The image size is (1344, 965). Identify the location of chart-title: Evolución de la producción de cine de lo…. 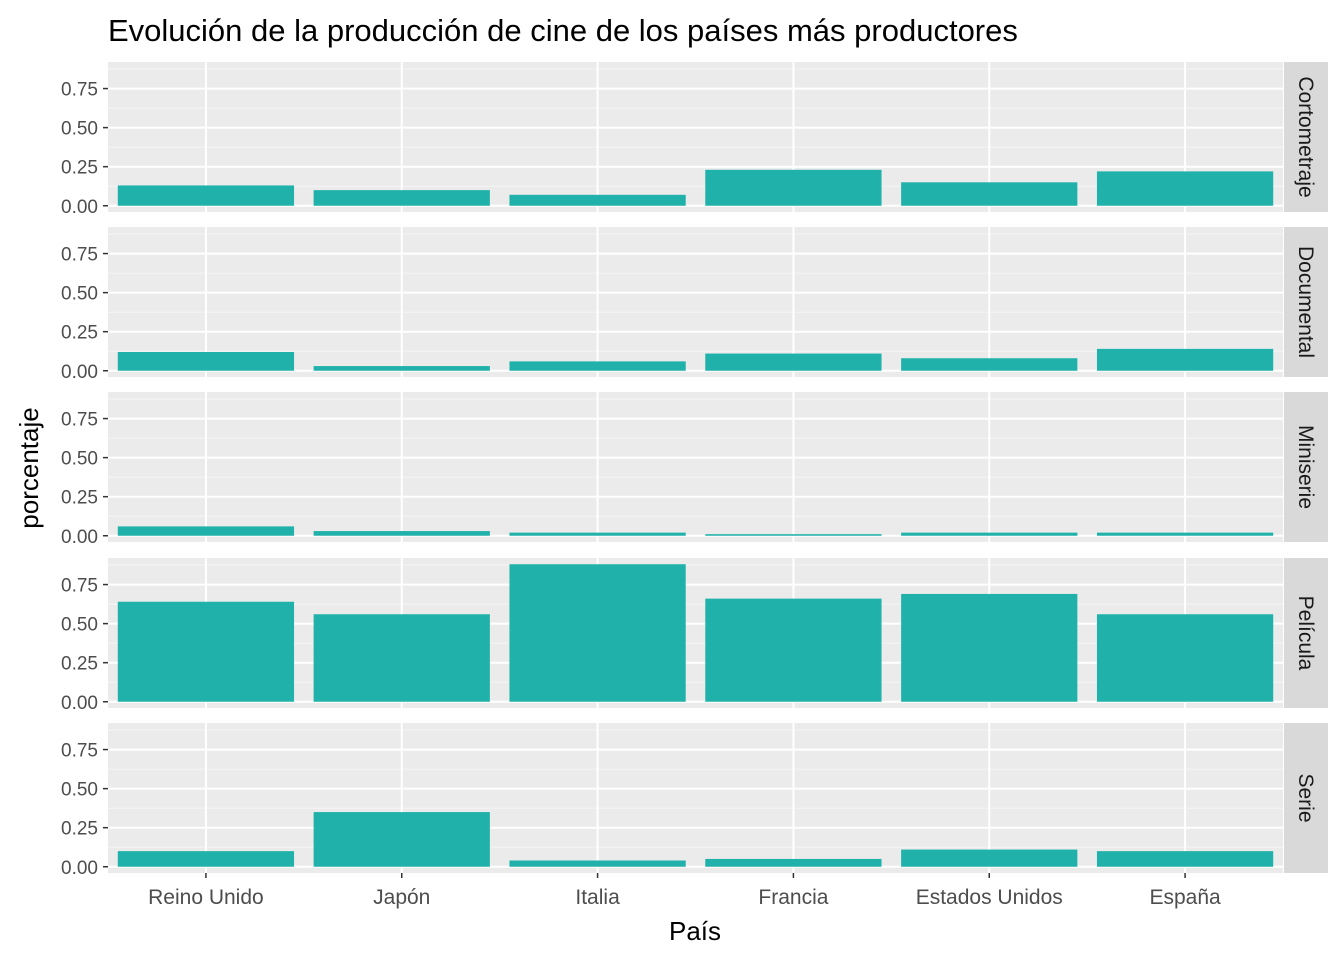
(563, 30).